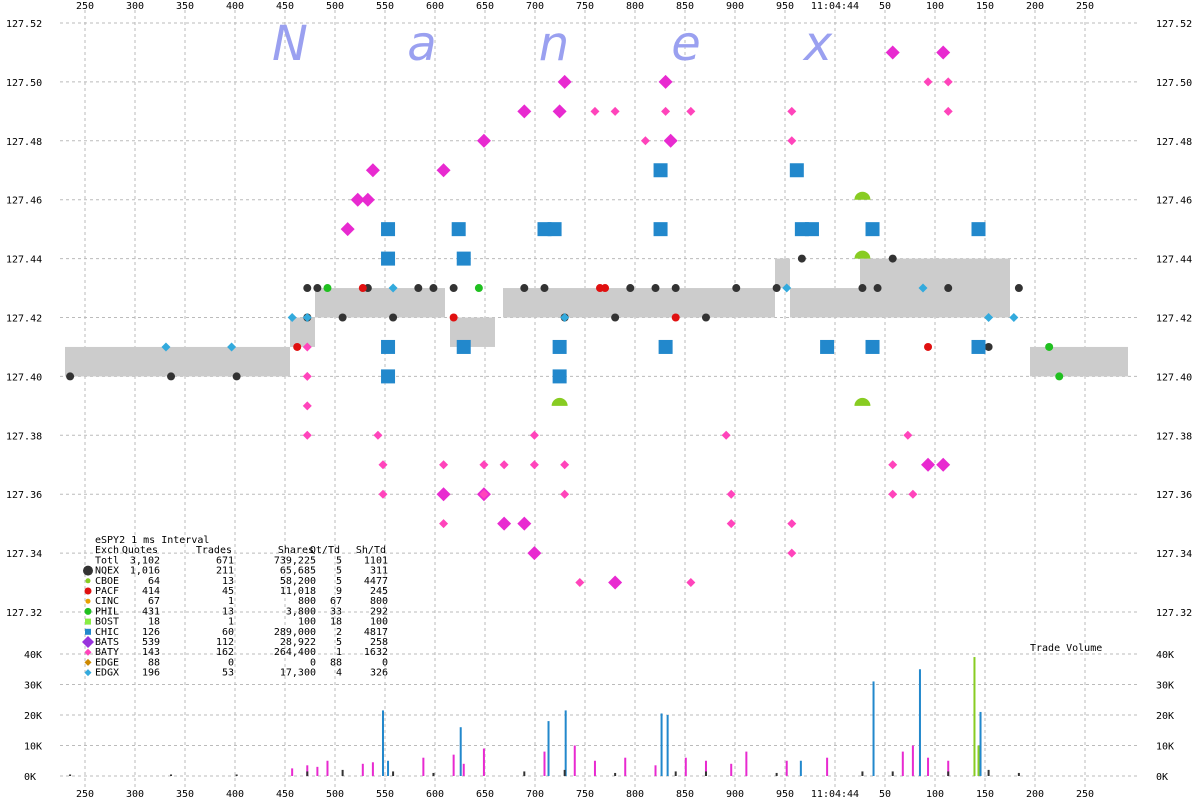  What do you see at coordinates (24, 495) in the screenshot?
I see `price-tick-left: 127.36` at bounding box center [24, 495].